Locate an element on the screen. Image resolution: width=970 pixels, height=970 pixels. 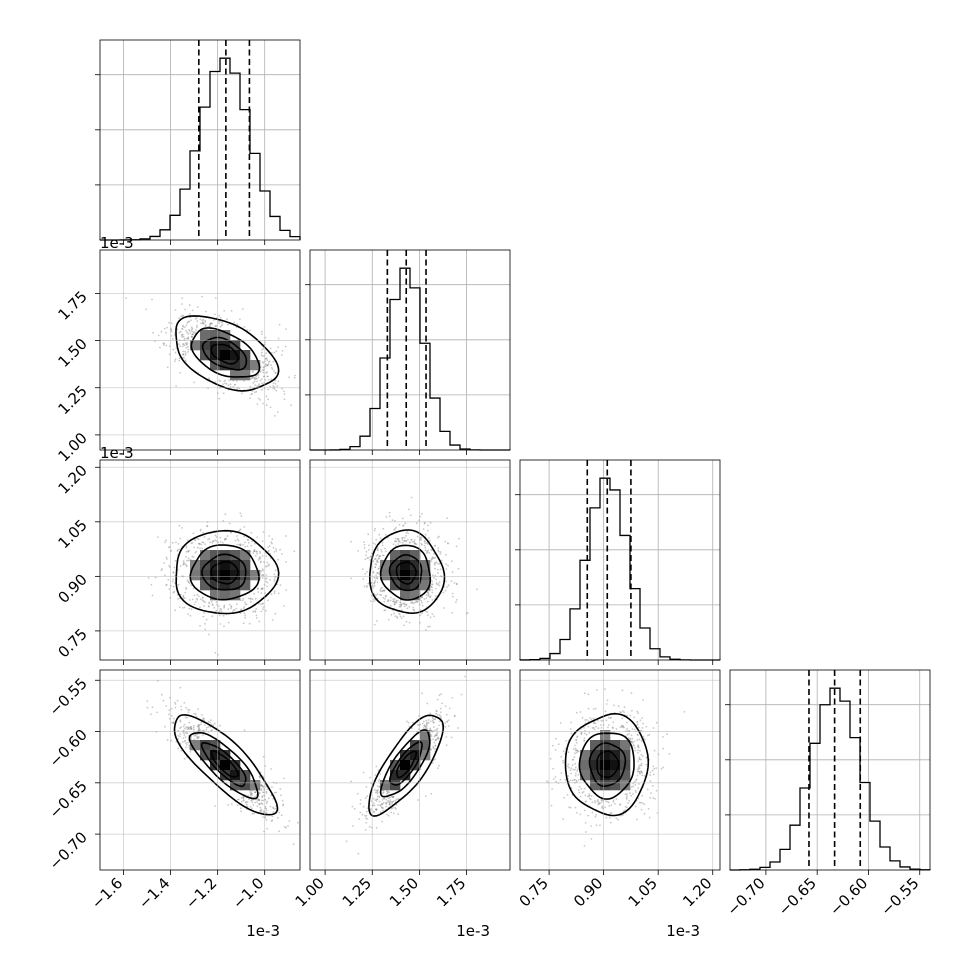
y-tick-label: 1.05 is located at coordinates (72, 534).